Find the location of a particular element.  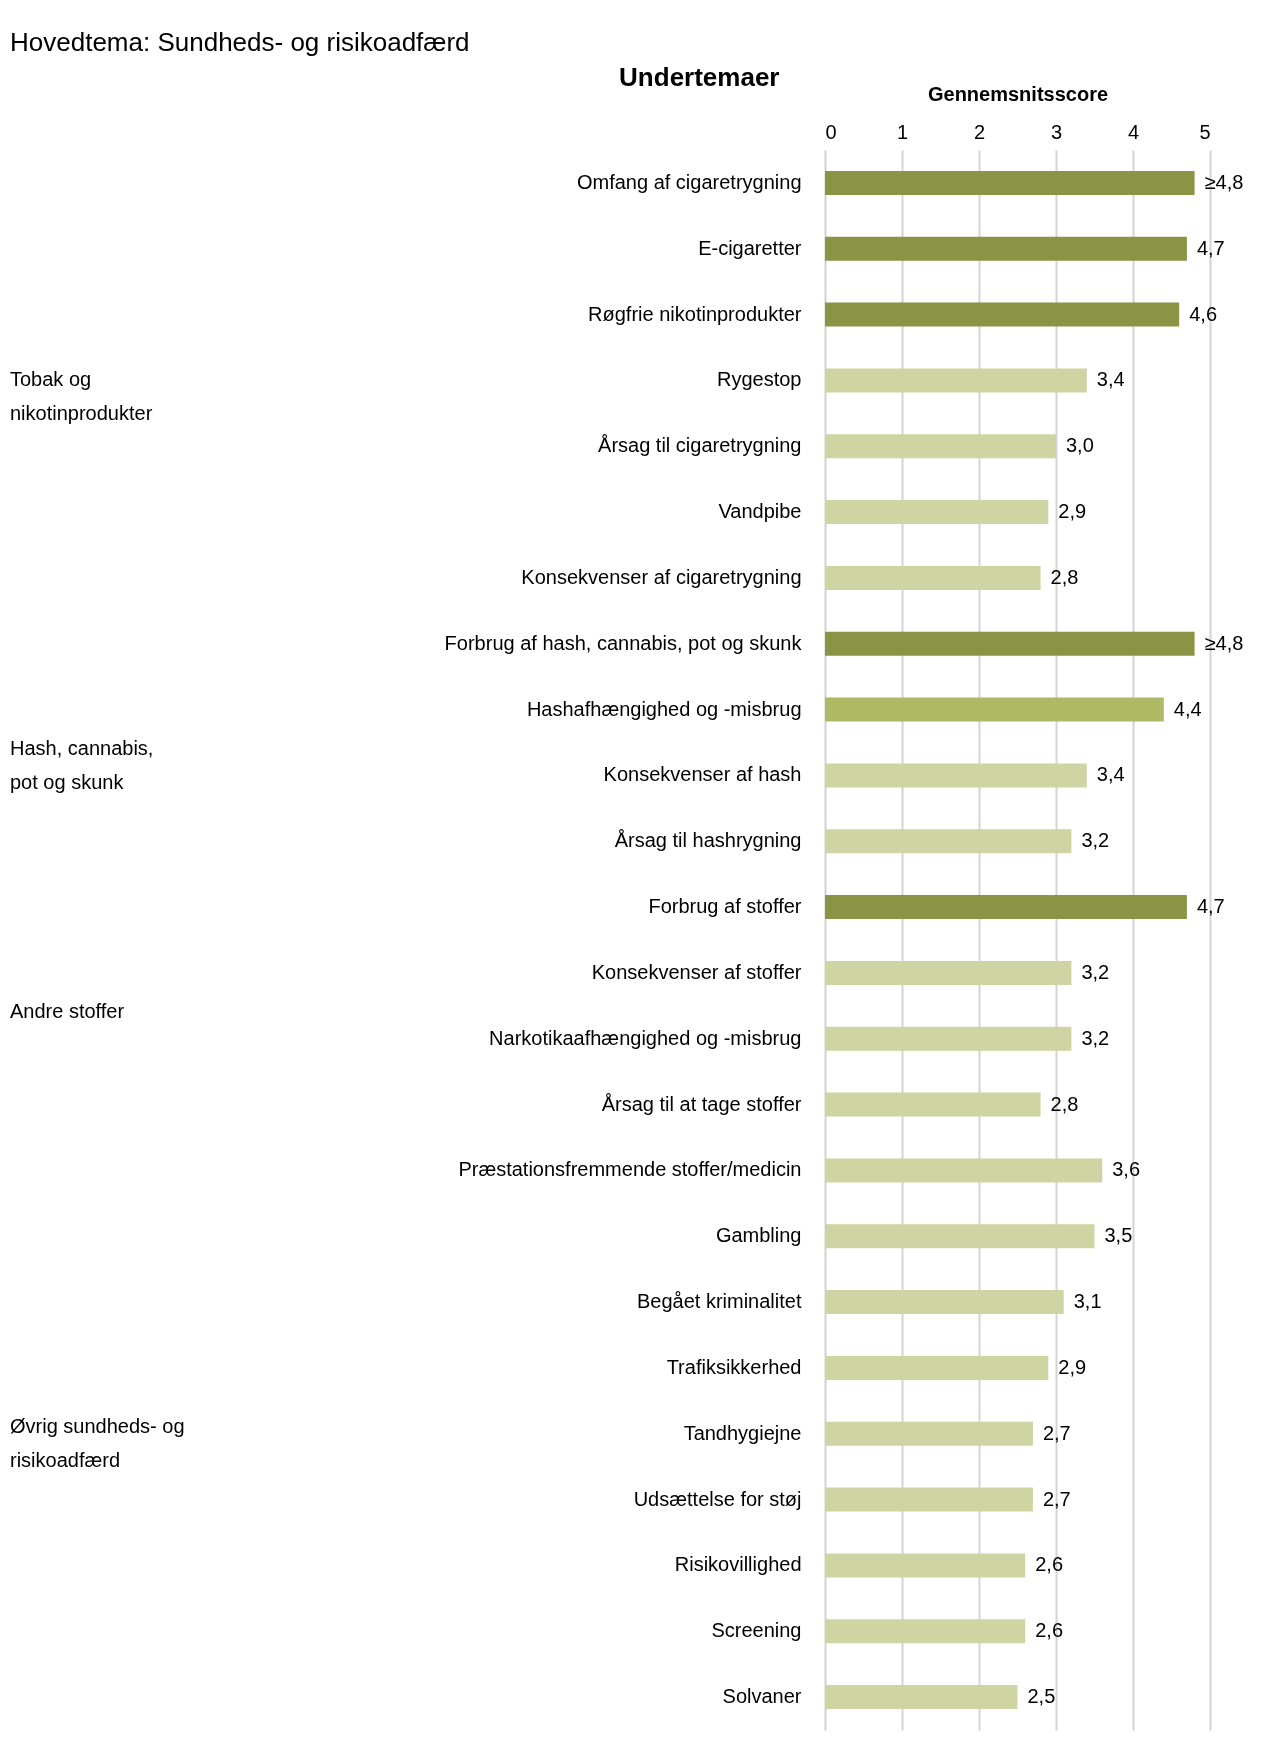

text: Hash, cannabis, pot og skunk is located at coordinates (82, 765).